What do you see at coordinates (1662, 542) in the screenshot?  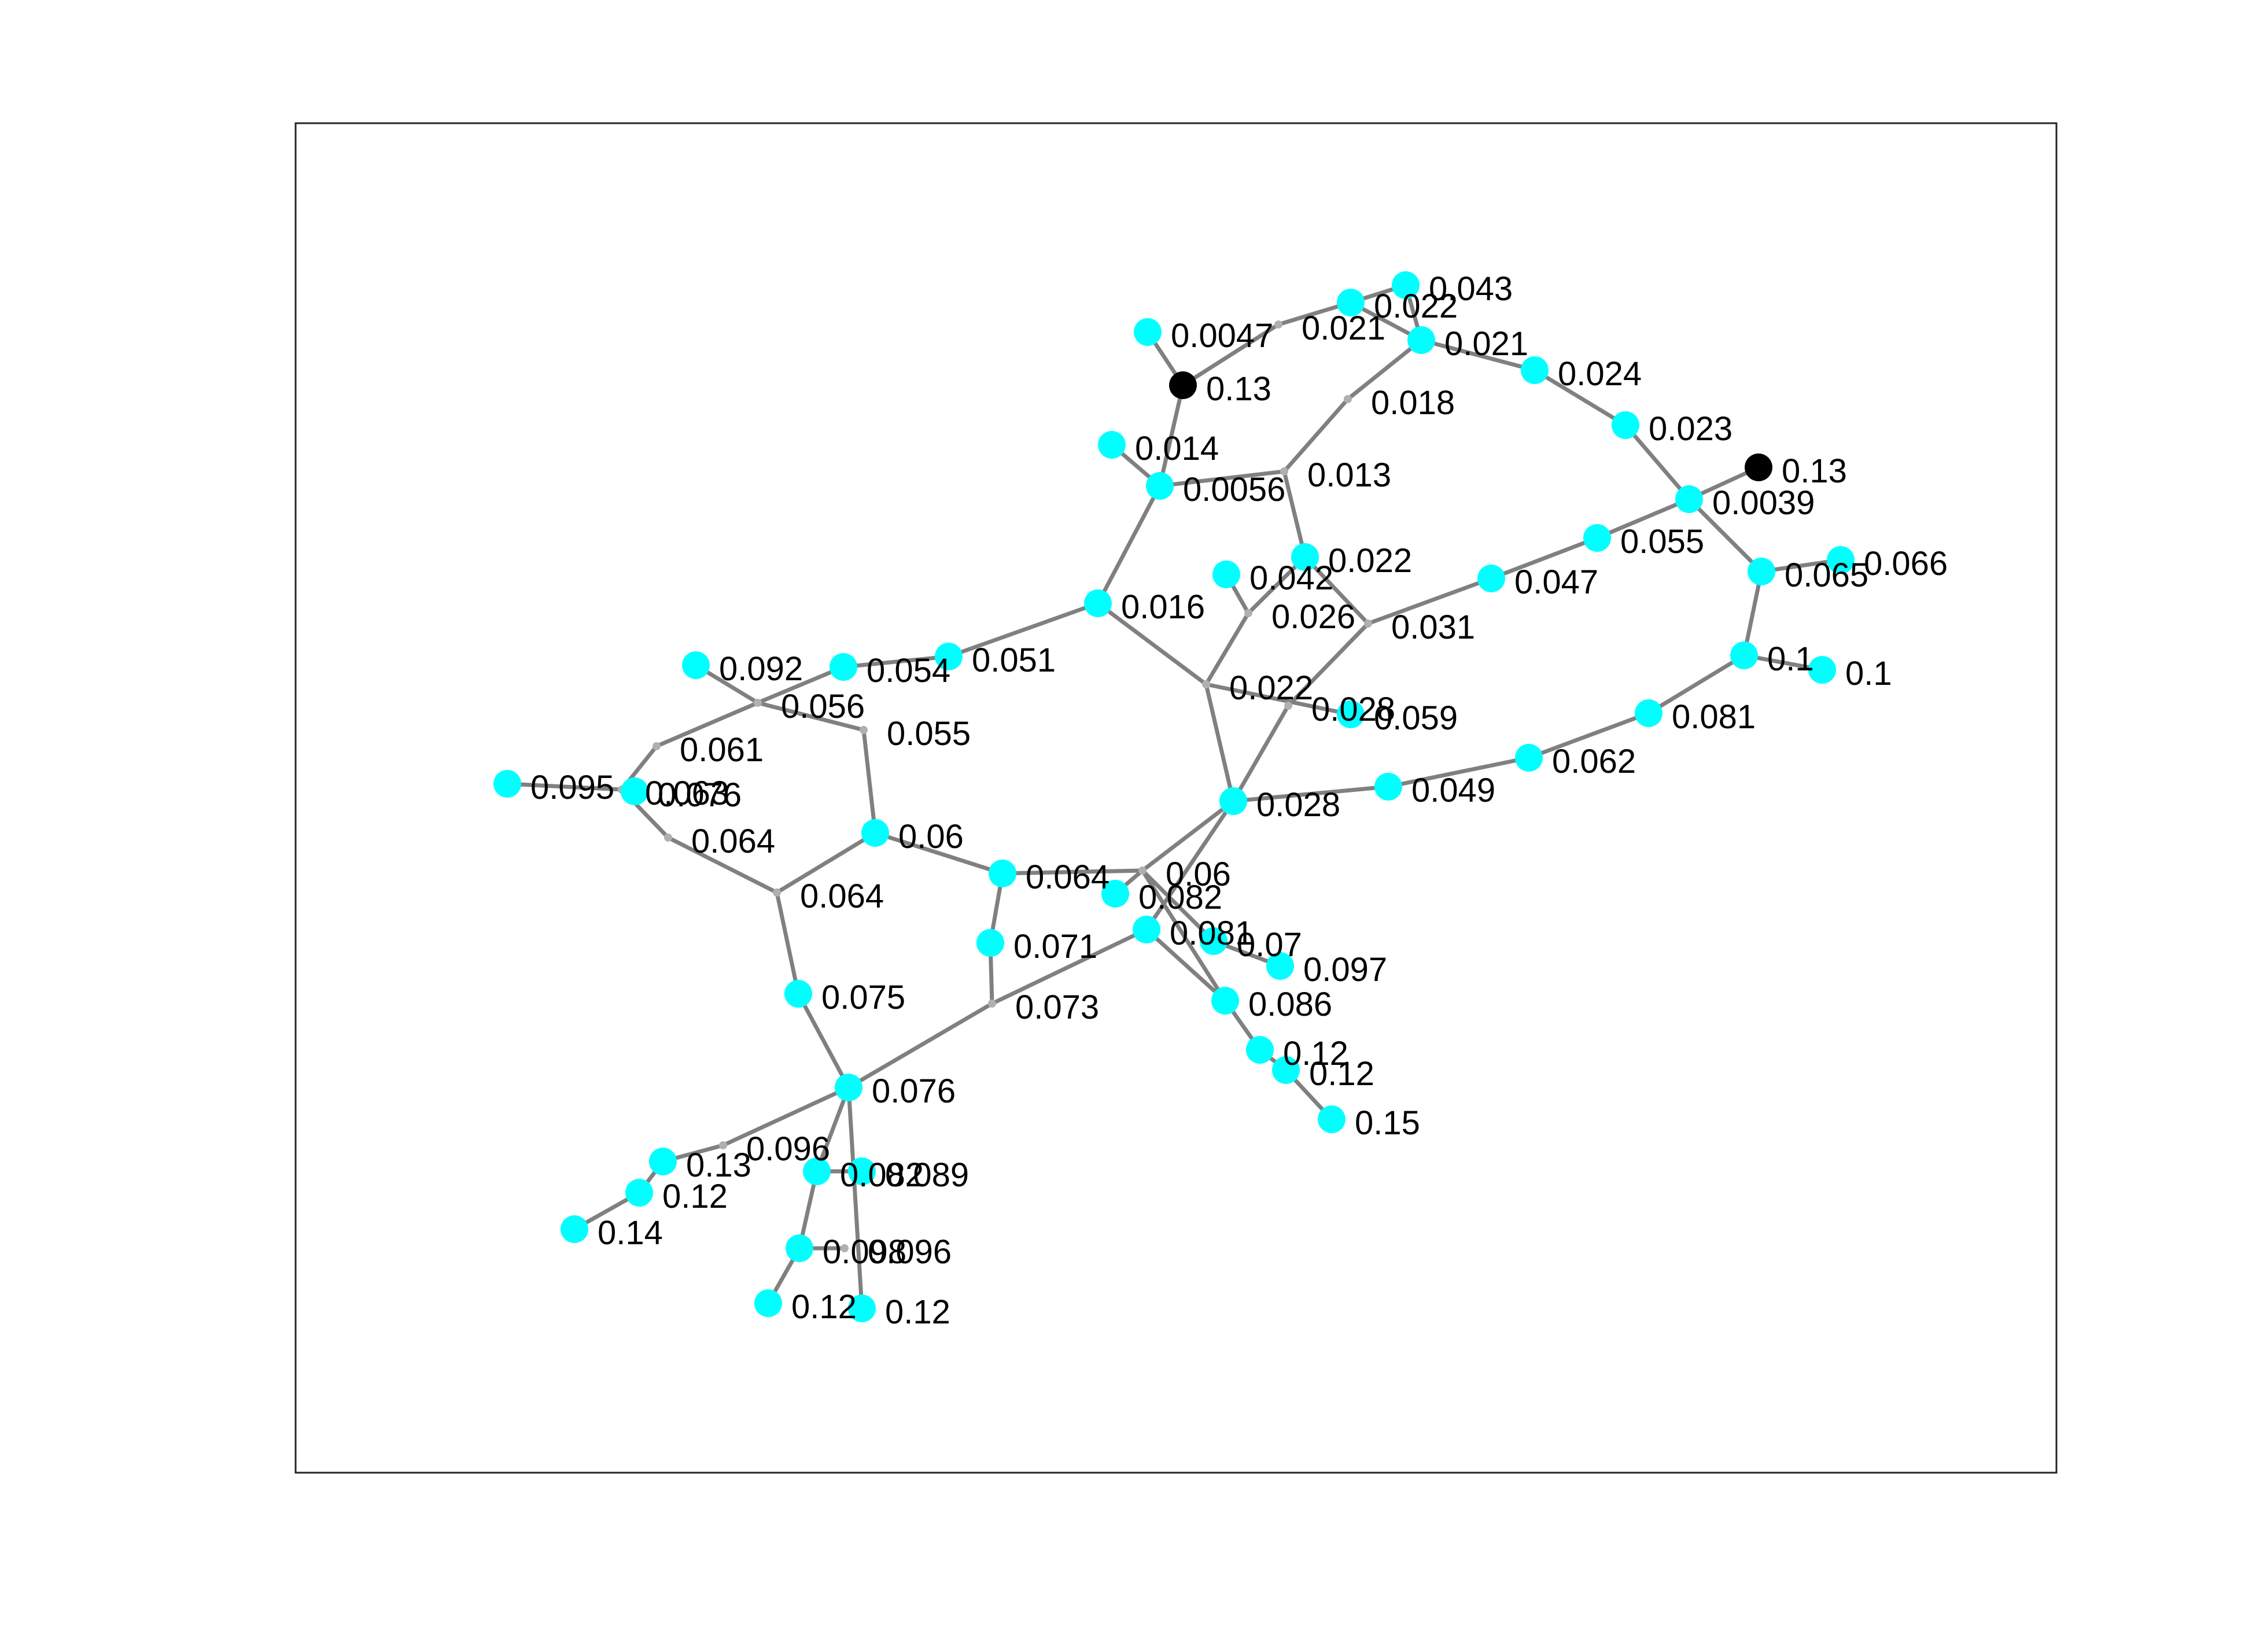 I see `node-label: 0.055` at bounding box center [1662, 542].